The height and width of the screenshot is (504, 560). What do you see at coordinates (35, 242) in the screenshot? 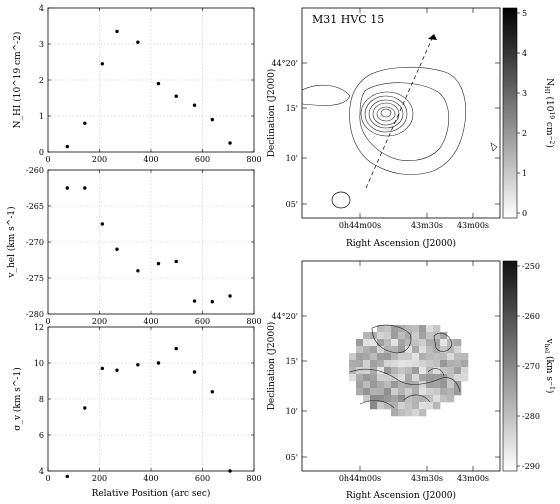
I see `y-tick-label: -270` at bounding box center [35, 242].